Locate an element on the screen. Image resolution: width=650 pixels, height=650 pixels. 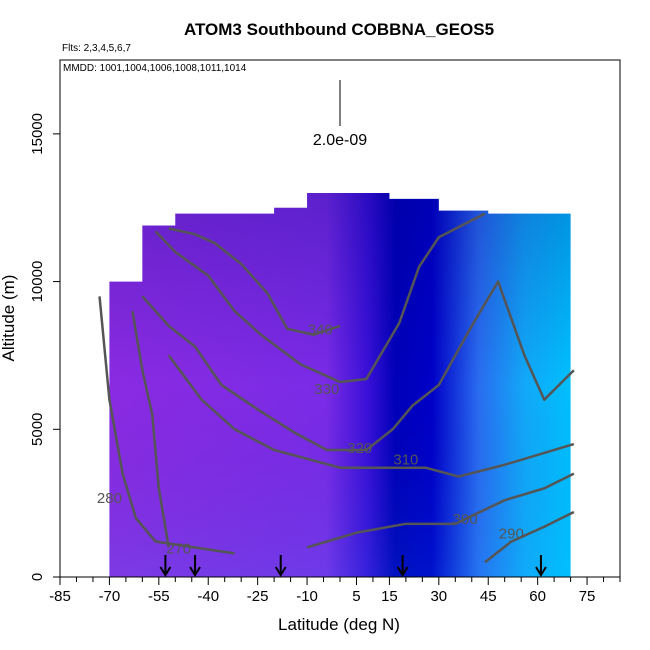
isentrope-label-270: 270 is located at coordinates (178, 548).